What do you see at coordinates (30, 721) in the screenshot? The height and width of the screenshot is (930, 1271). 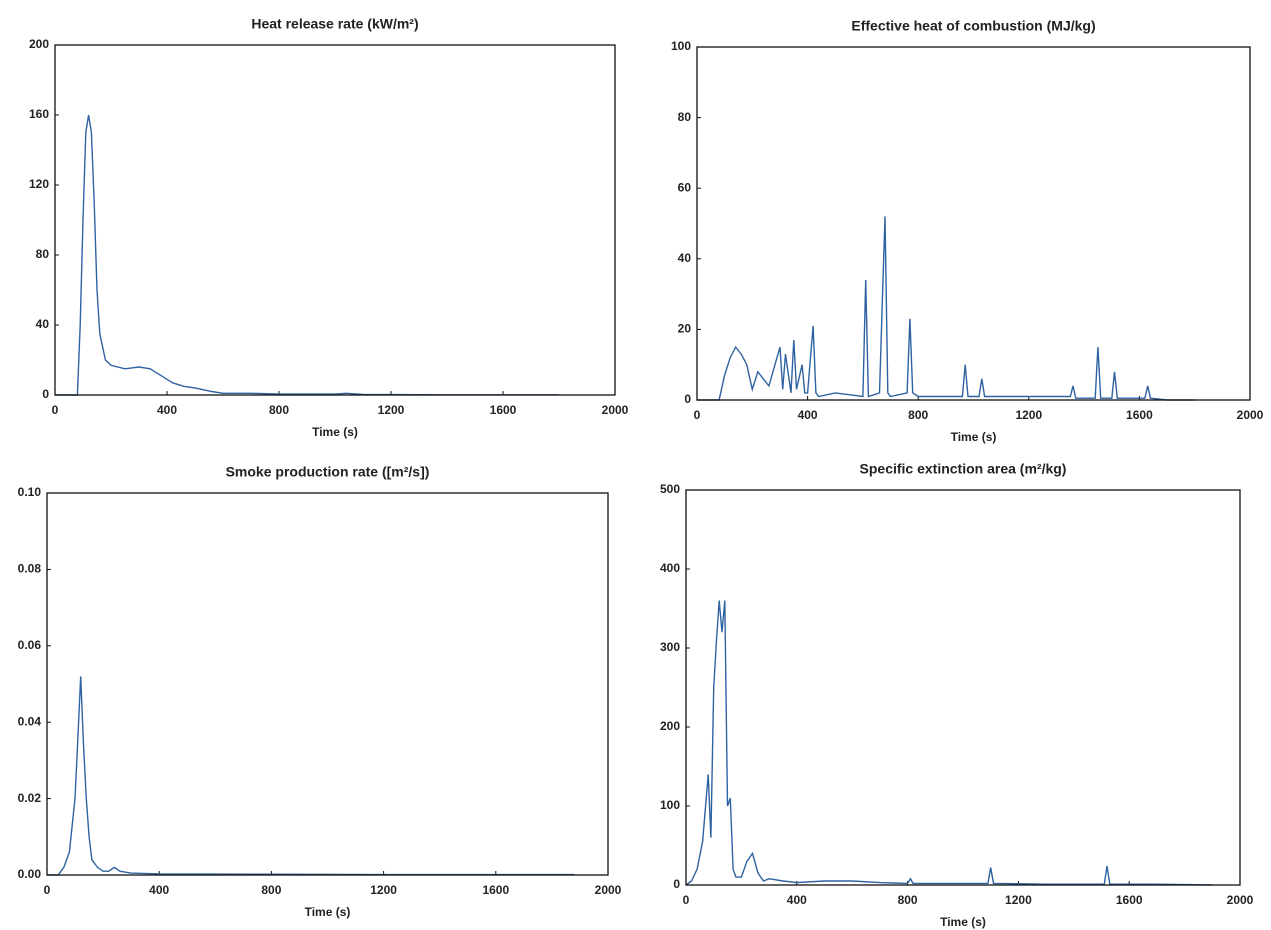 I see `y-tick-label: 0.04` at bounding box center [30, 721].